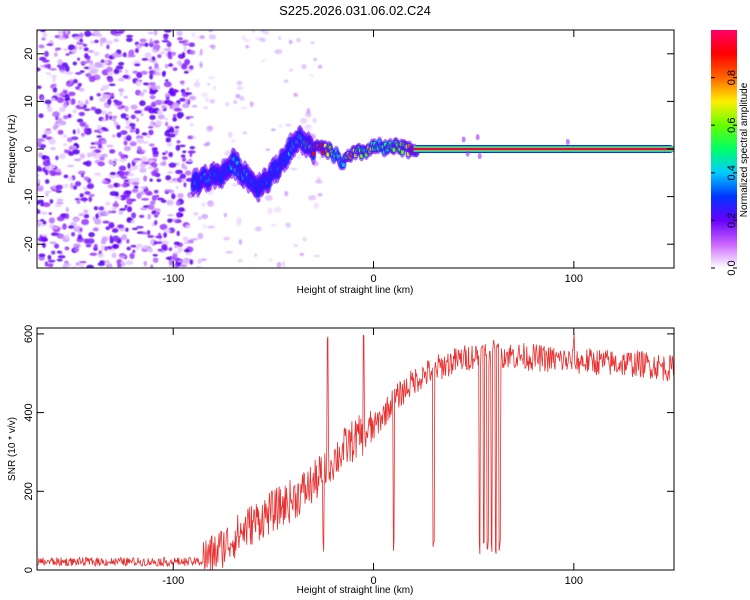  Describe the element at coordinates (373, 581) in the screenshot. I see `x-tick-label: 0` at that location.